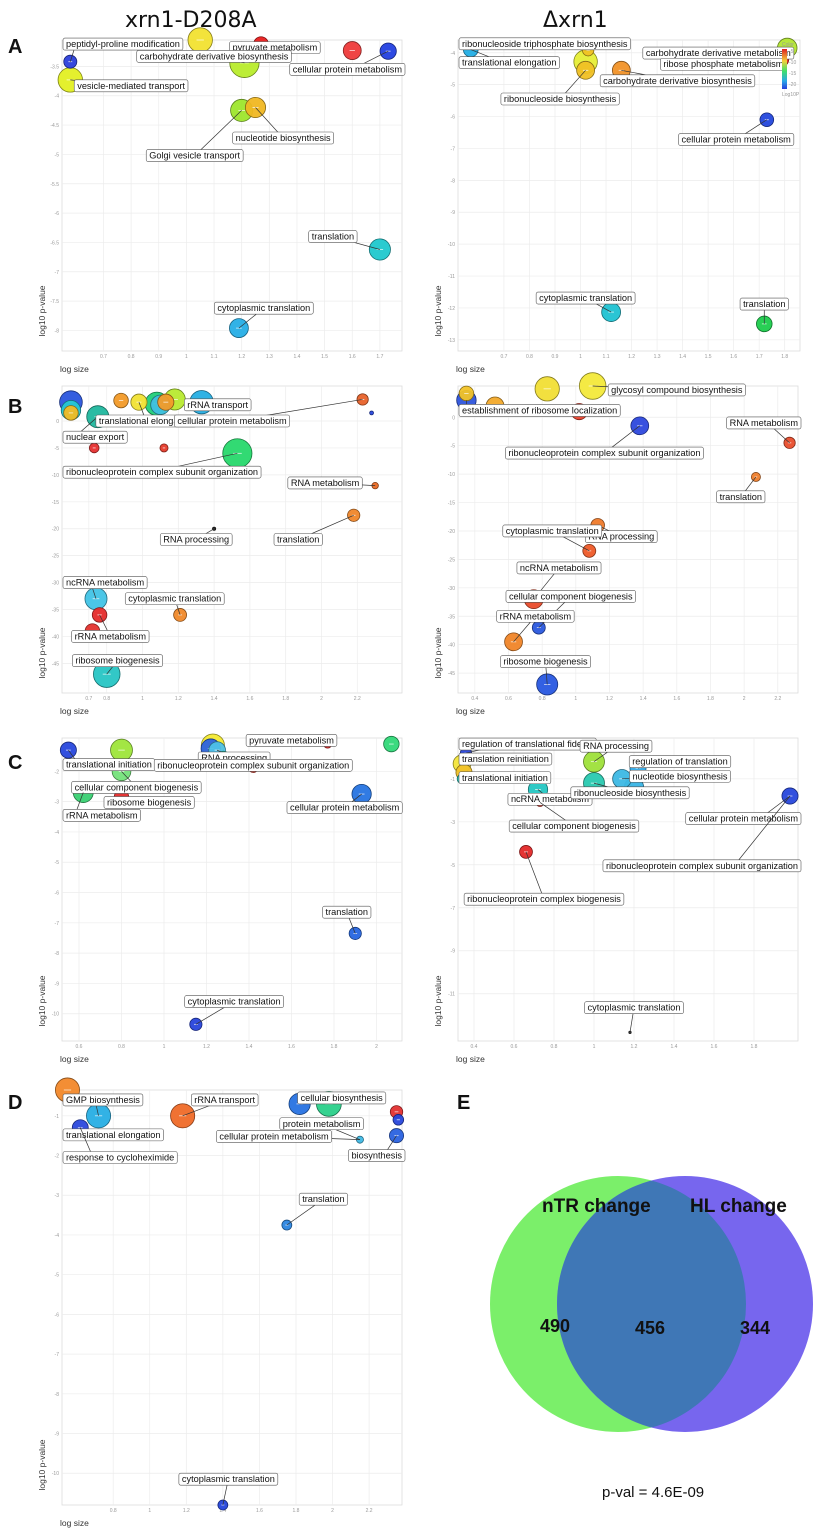  Describe the element at coordinates (347, 919) in the screenshot. I see `bubble-label: translation` at that location.